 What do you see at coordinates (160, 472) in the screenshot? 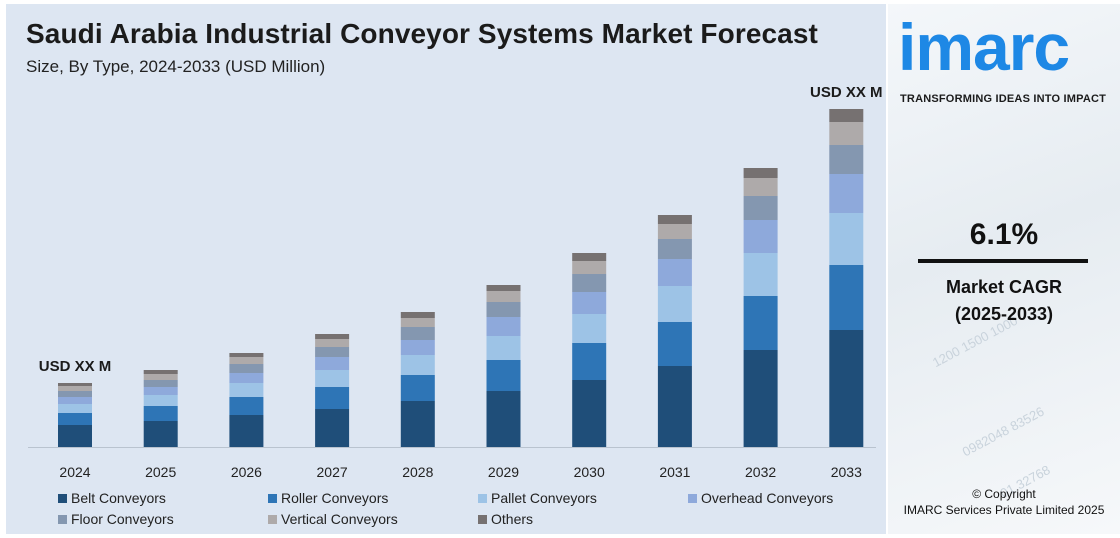
I see `x-tick-label: 2025` at bounding box center [160, 472].